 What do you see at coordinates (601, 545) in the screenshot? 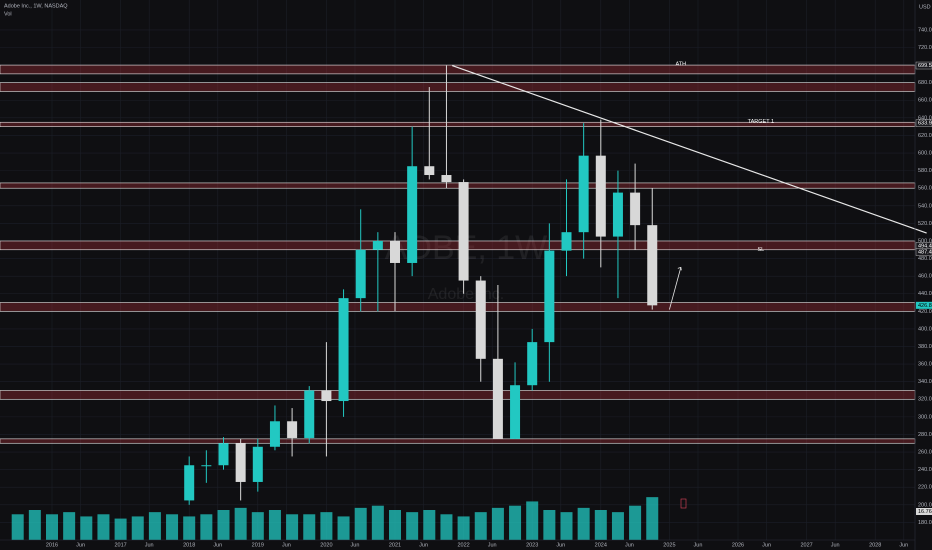
I see `x-tick-label: 2024` at bounding box center [601, 545].